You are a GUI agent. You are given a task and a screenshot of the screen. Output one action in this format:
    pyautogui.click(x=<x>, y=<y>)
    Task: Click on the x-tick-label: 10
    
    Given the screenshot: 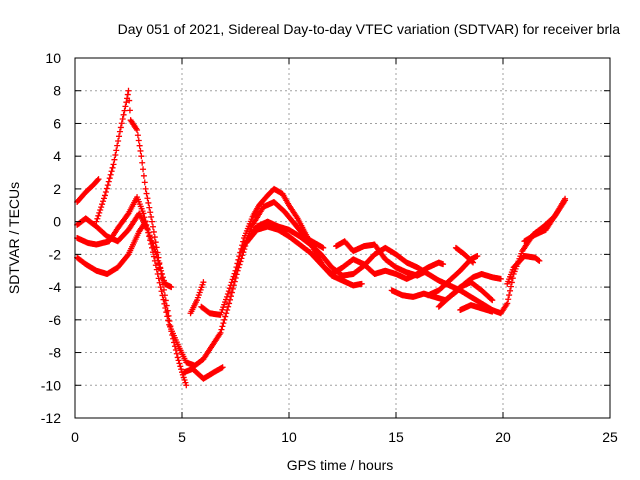 What is the action you would take?
    pyautogui.click(x=289, y=437)
    